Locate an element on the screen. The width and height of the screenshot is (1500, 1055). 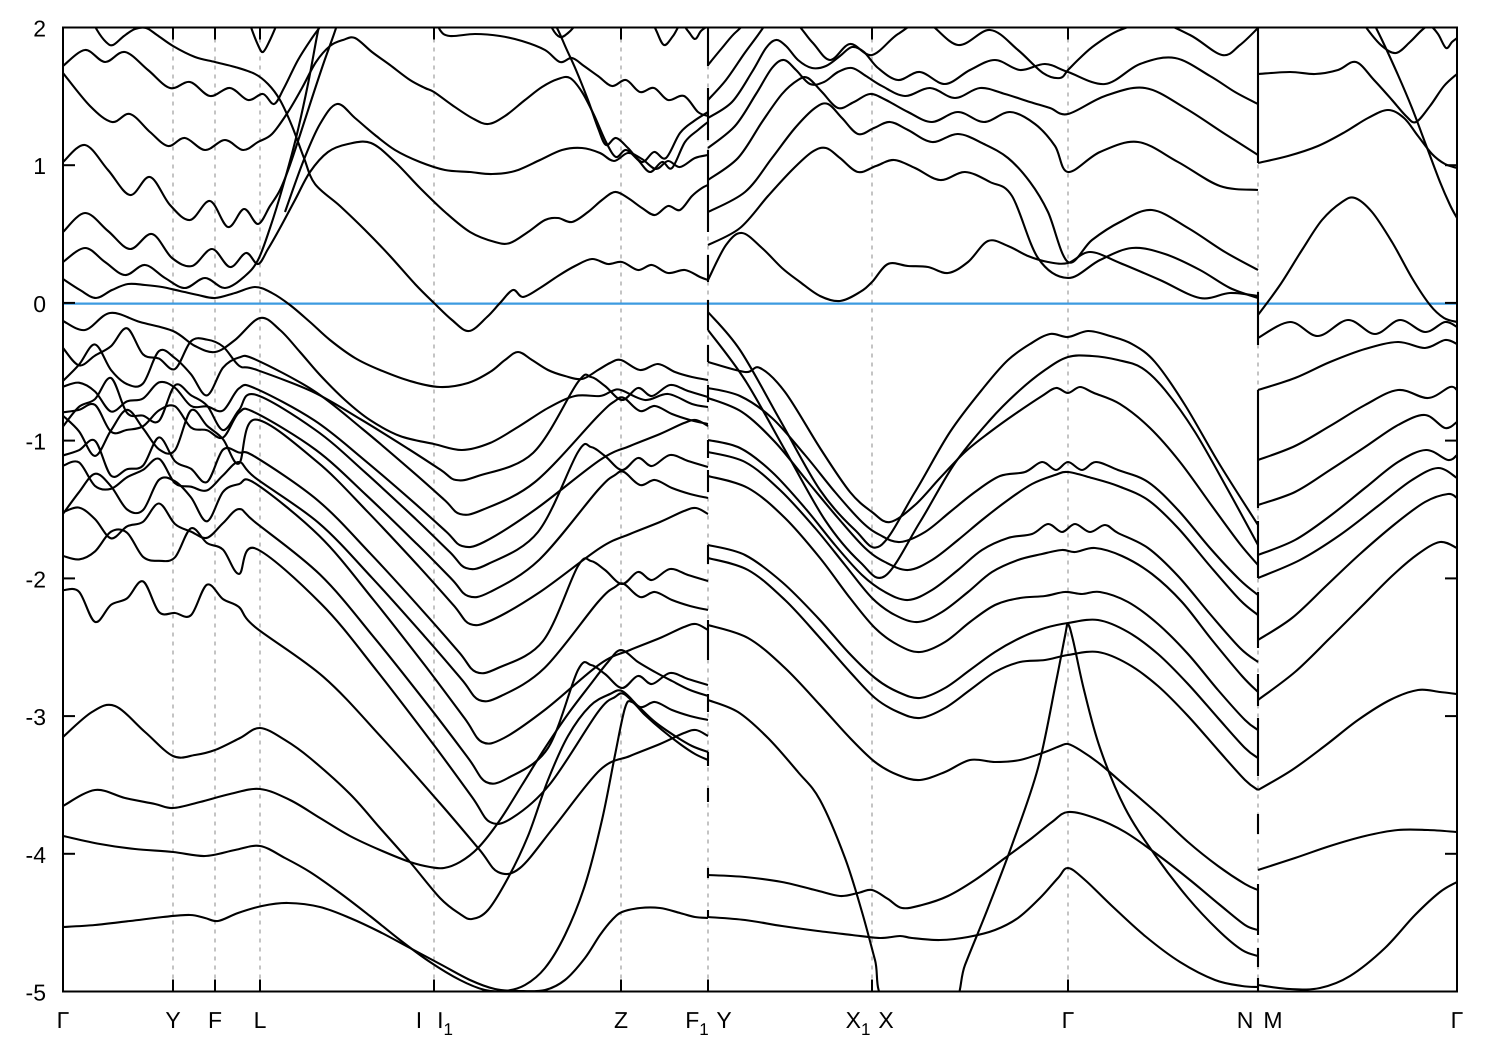
svg-text: L is located at coordinates (260, 1020).